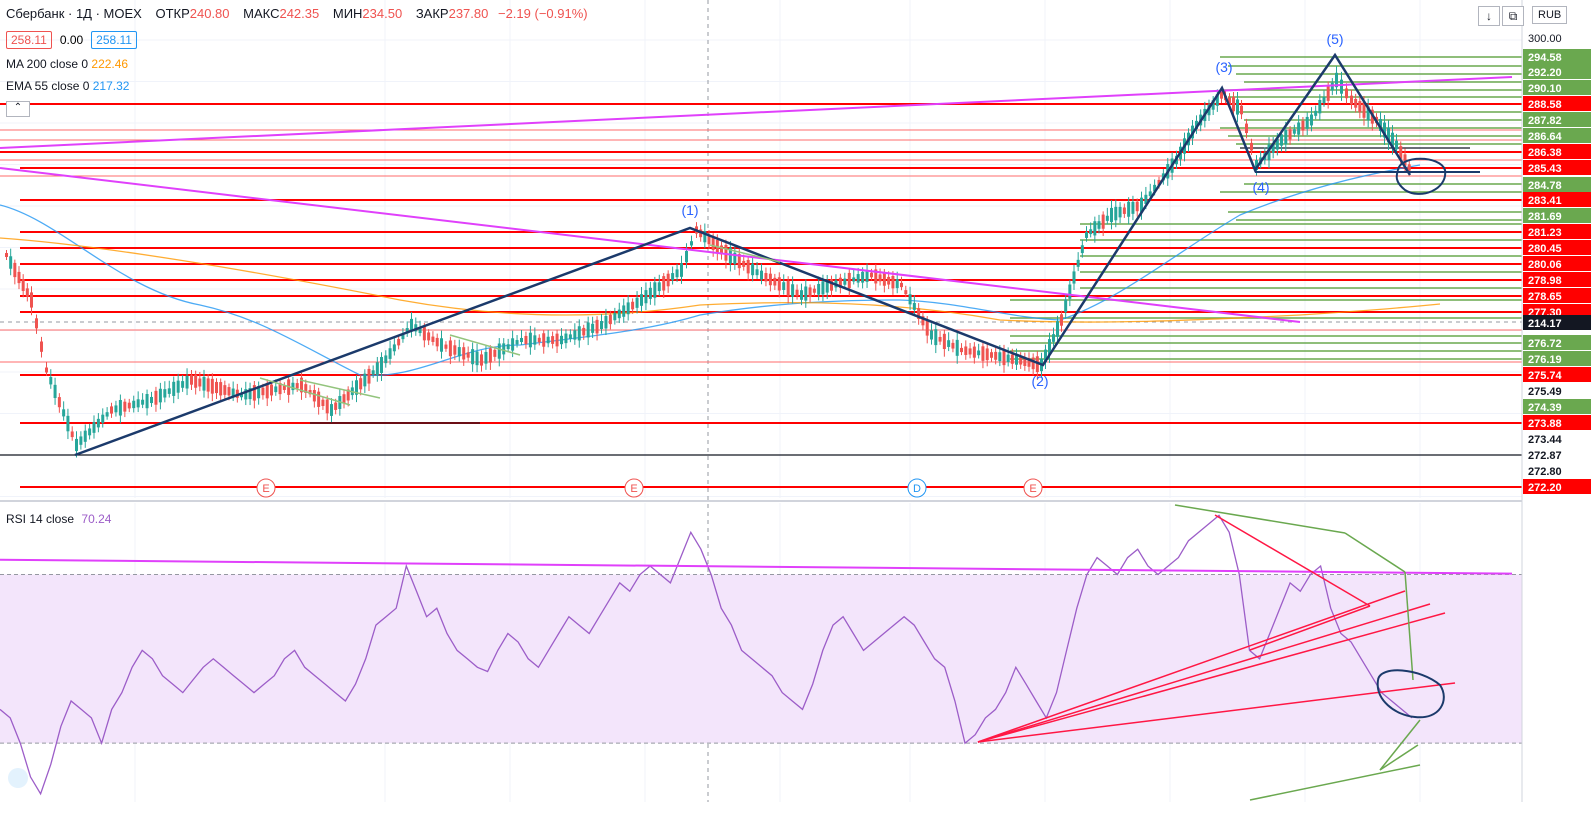 The width and height of the screenshot is (1591, 815). What do you see at coordinates (720, 280) in the screenshot?
I see `ma200-line` at bounding box center [720, 280].